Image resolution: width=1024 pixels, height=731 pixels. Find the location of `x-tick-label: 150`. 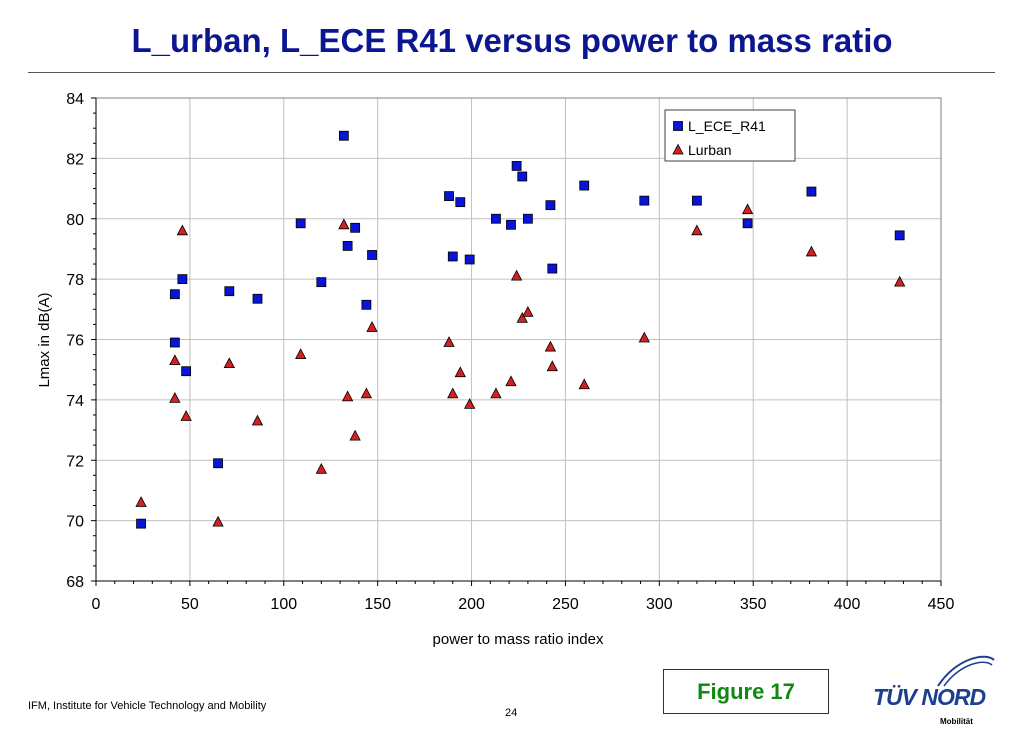

x-tick-label: 150 is located at coordinates (377, 604).